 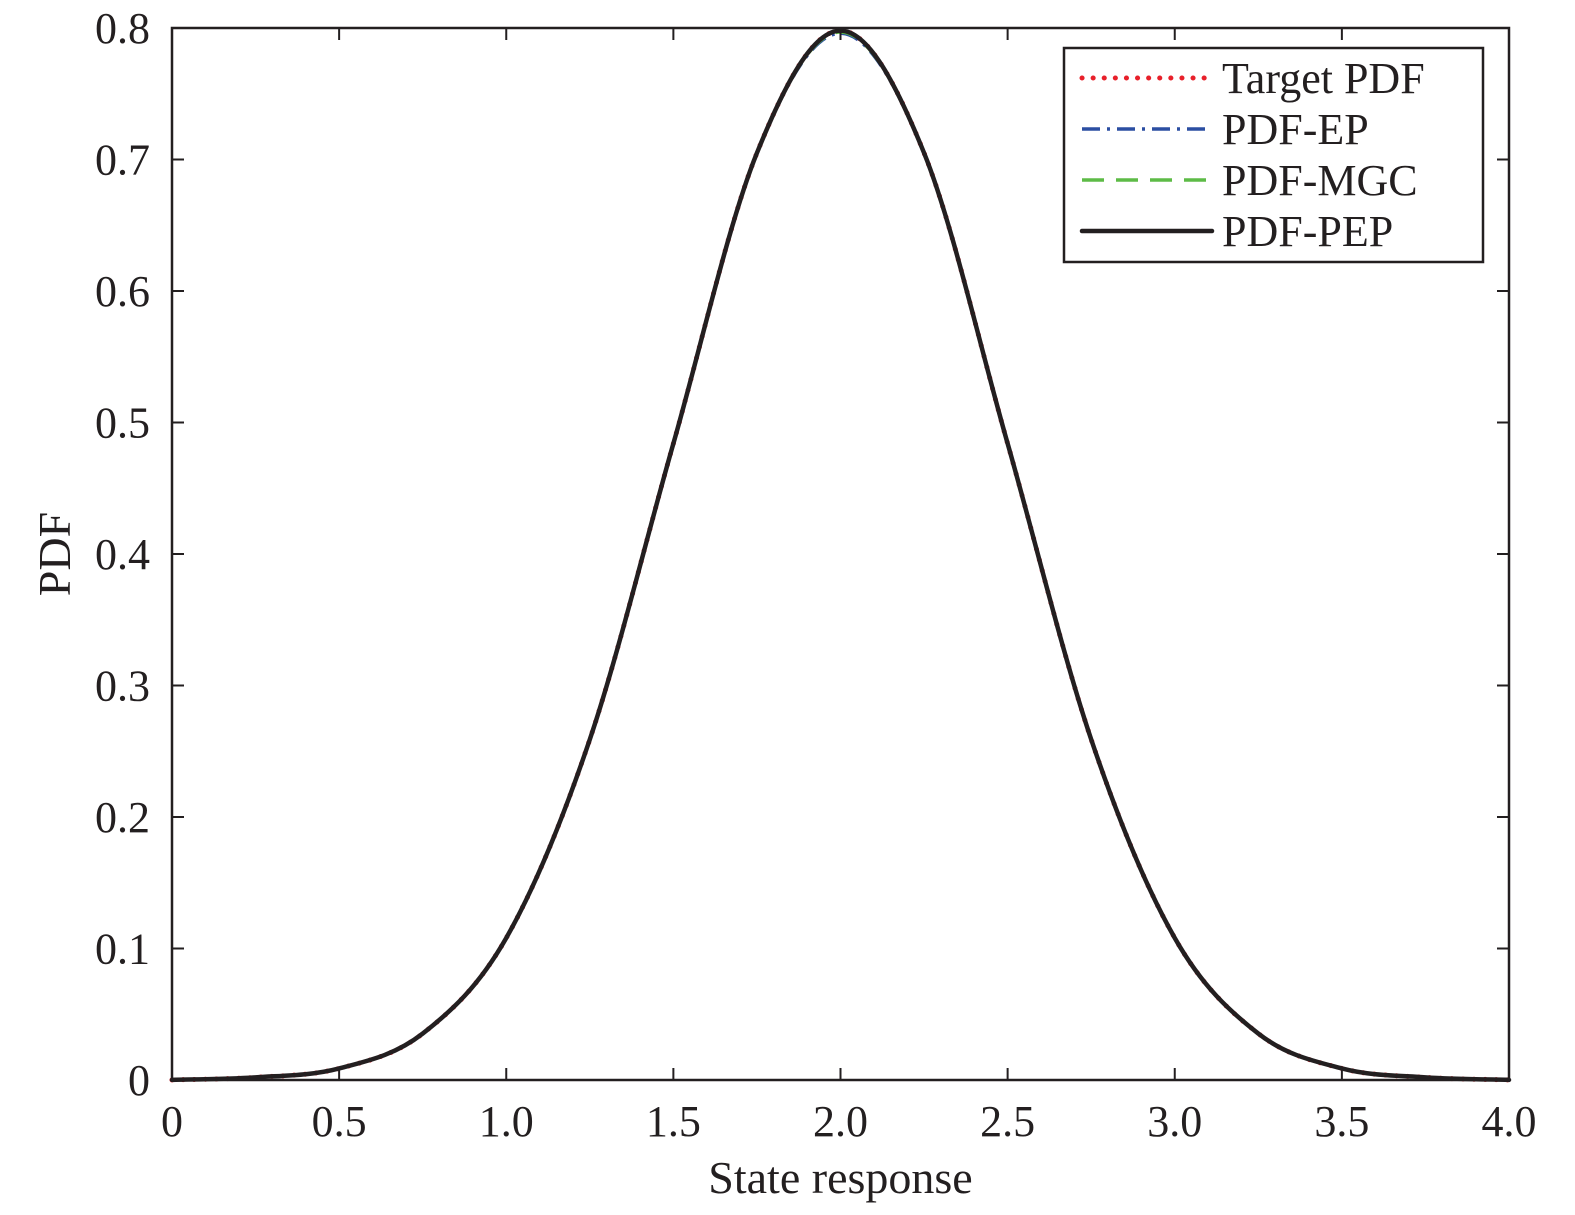 What do you see at coordinates (1323, 78) in the screenshot?
I see `legend-label-target-pdf: Target PDF` at bounding box center [1323, 78].